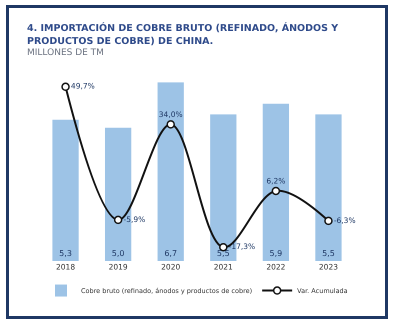  What do you see at coordinates (65, 253) in the screenshot?
I see `data-label: 5,3` at bounding box center [65, 253].